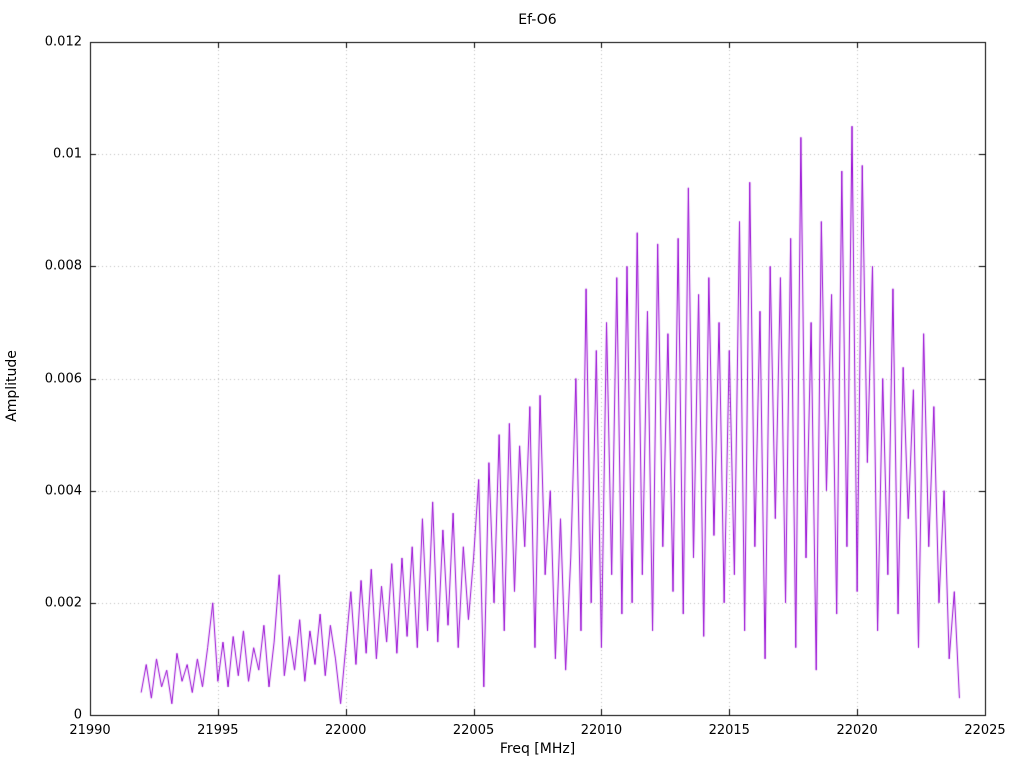  Describe the element at coordinates (63, 491) in the screenshot. I see `y-tick-label: 0.004` at that location.